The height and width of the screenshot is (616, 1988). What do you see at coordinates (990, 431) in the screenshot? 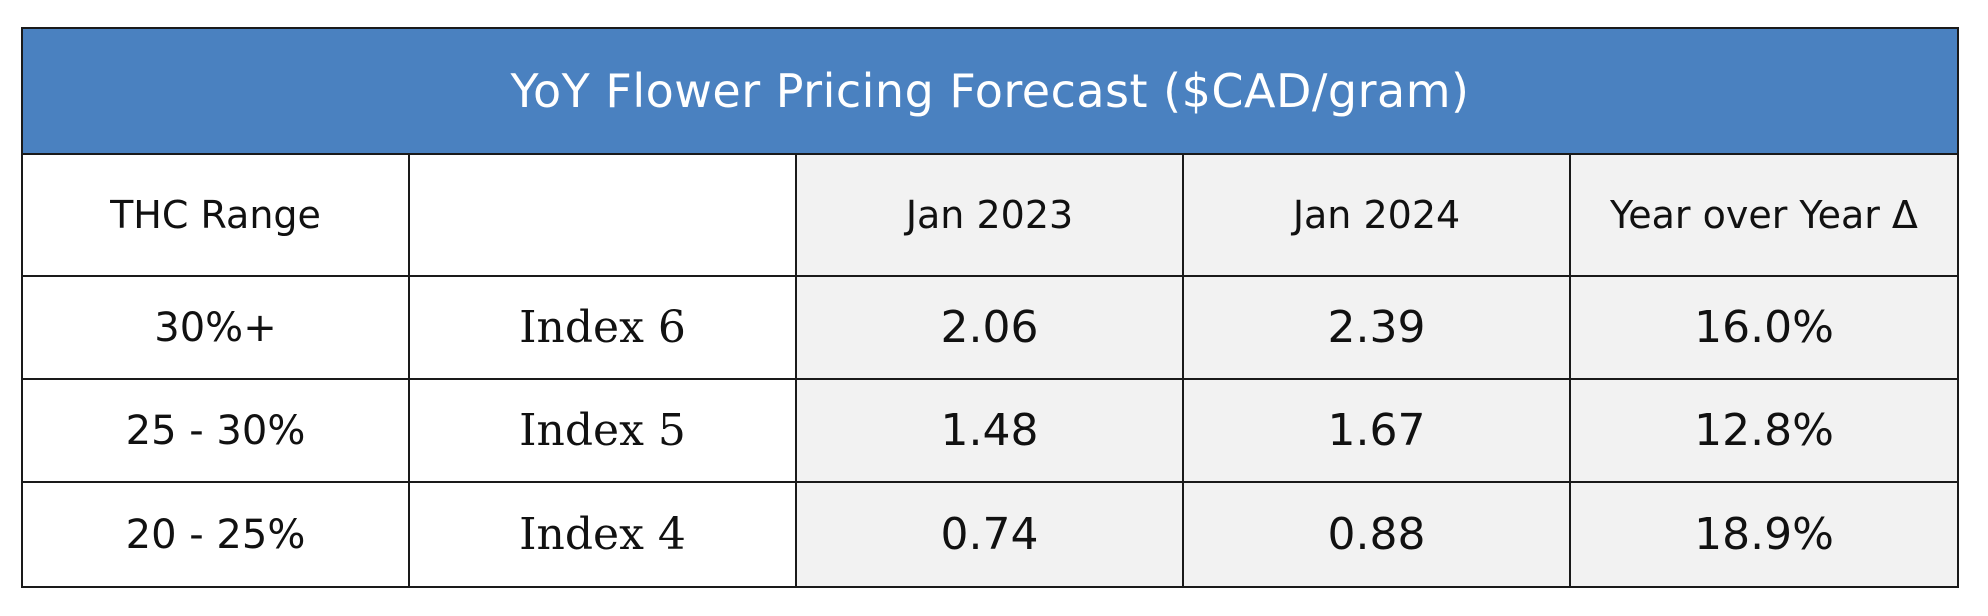
I see `row-2-jan-2023: 1.48` at bounding box center [990, 431].